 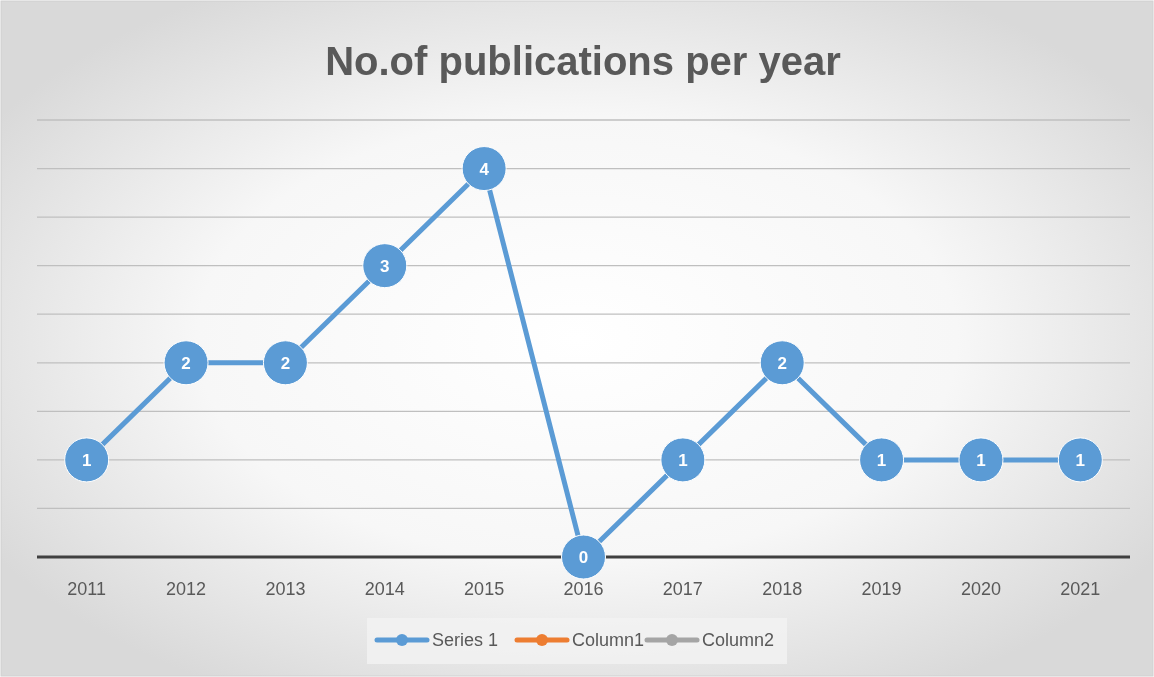 I want to click on x-tick-label: 2015, so click(x=484, y=589).